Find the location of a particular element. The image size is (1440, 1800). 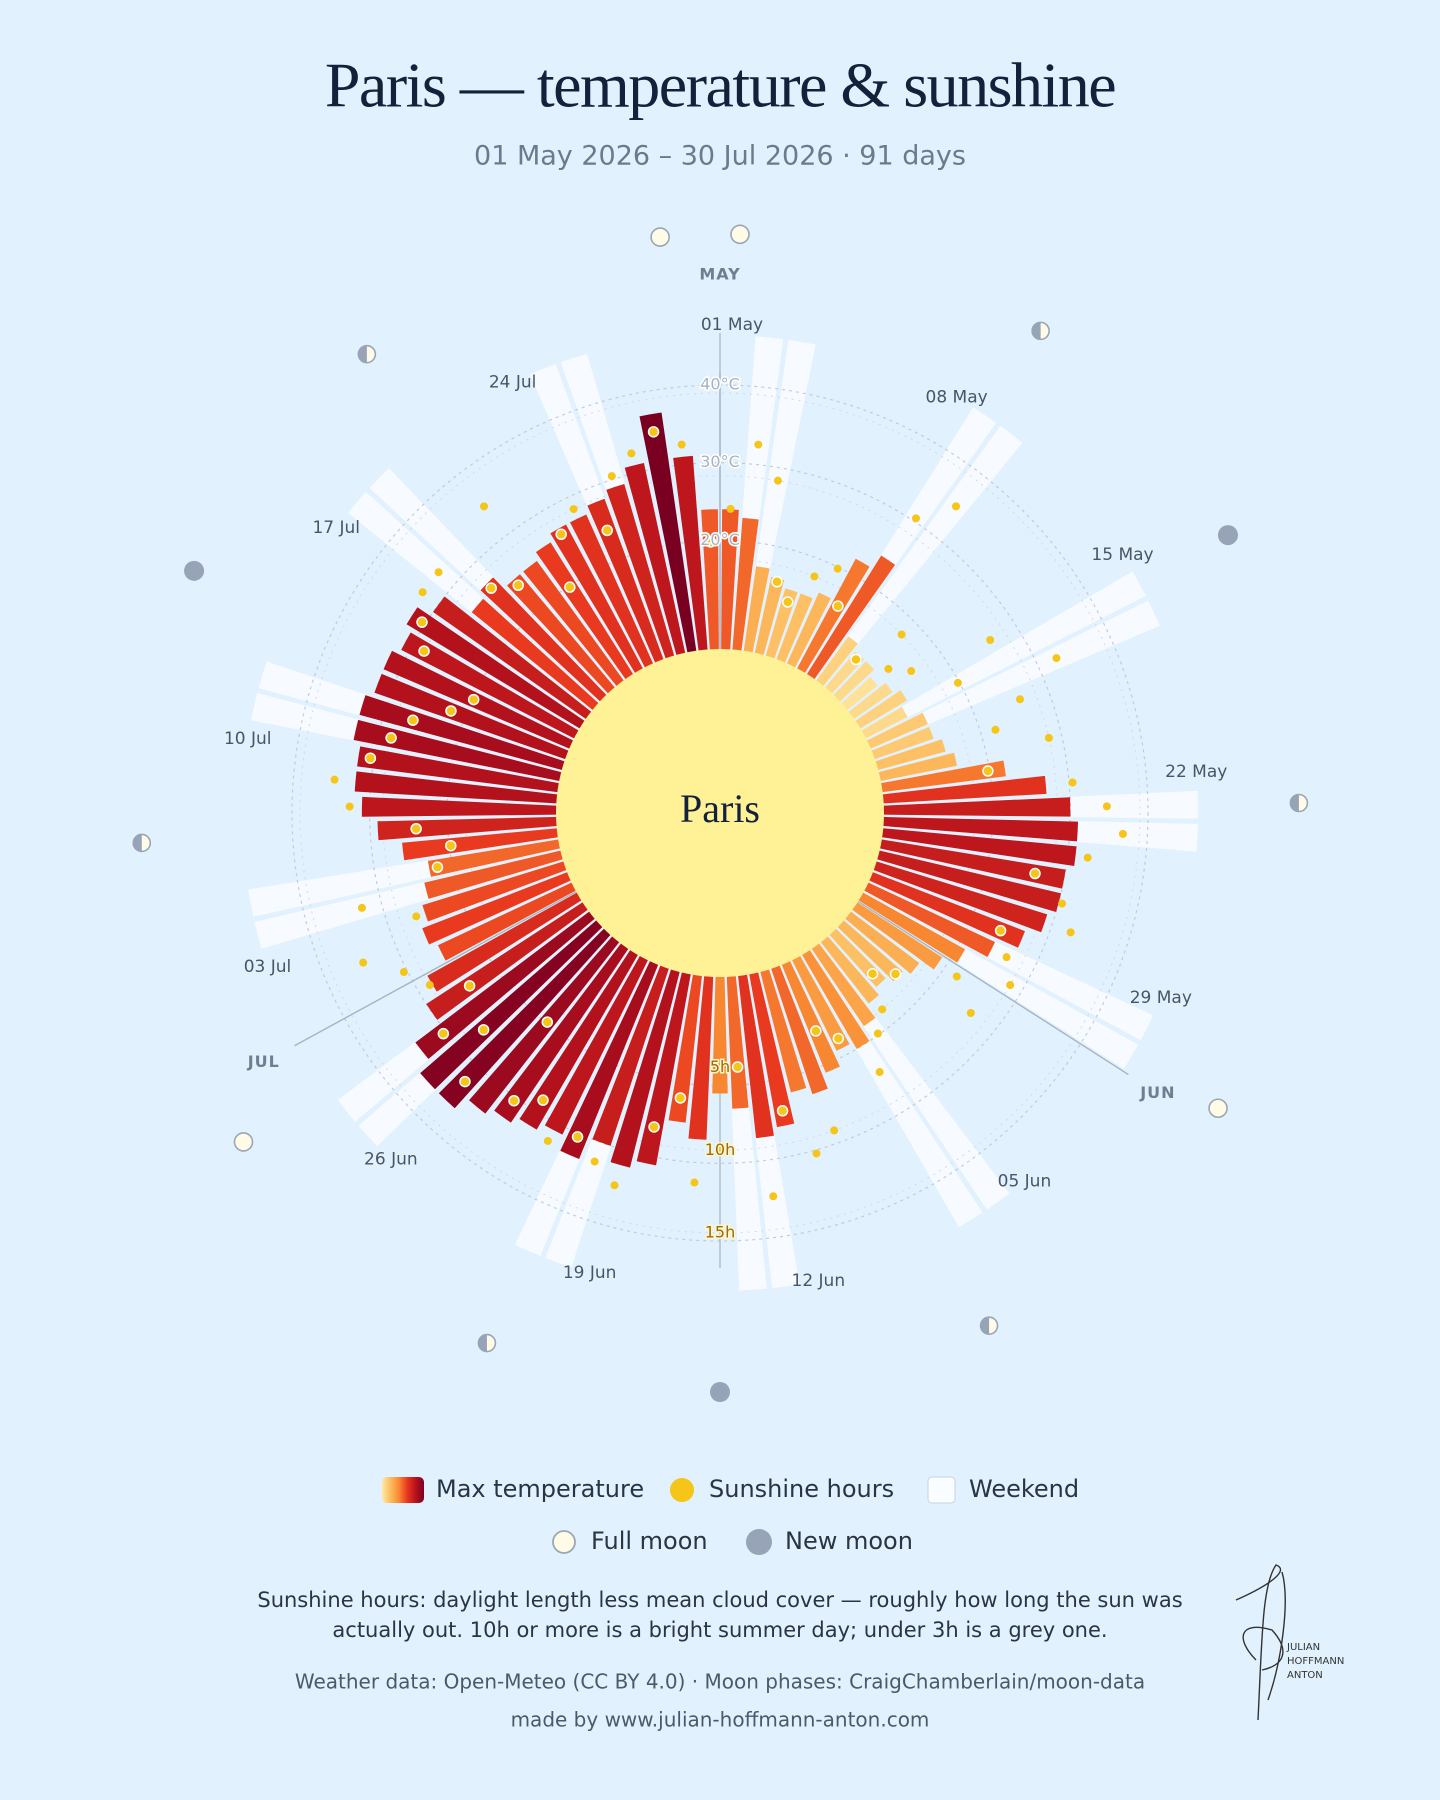

legend-label: Sunshine hours is located at coordinates (801, 1489).